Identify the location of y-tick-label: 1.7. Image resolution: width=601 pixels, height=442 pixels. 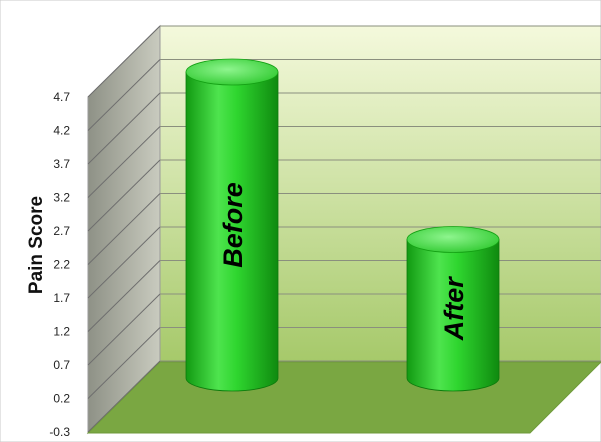
(61, 298).